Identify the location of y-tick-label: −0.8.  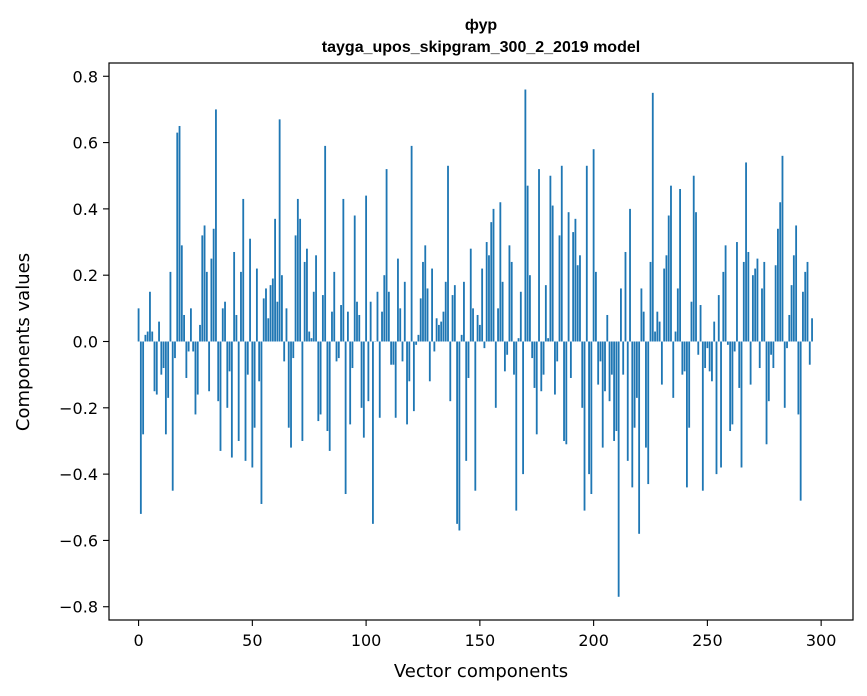
(78, 607).